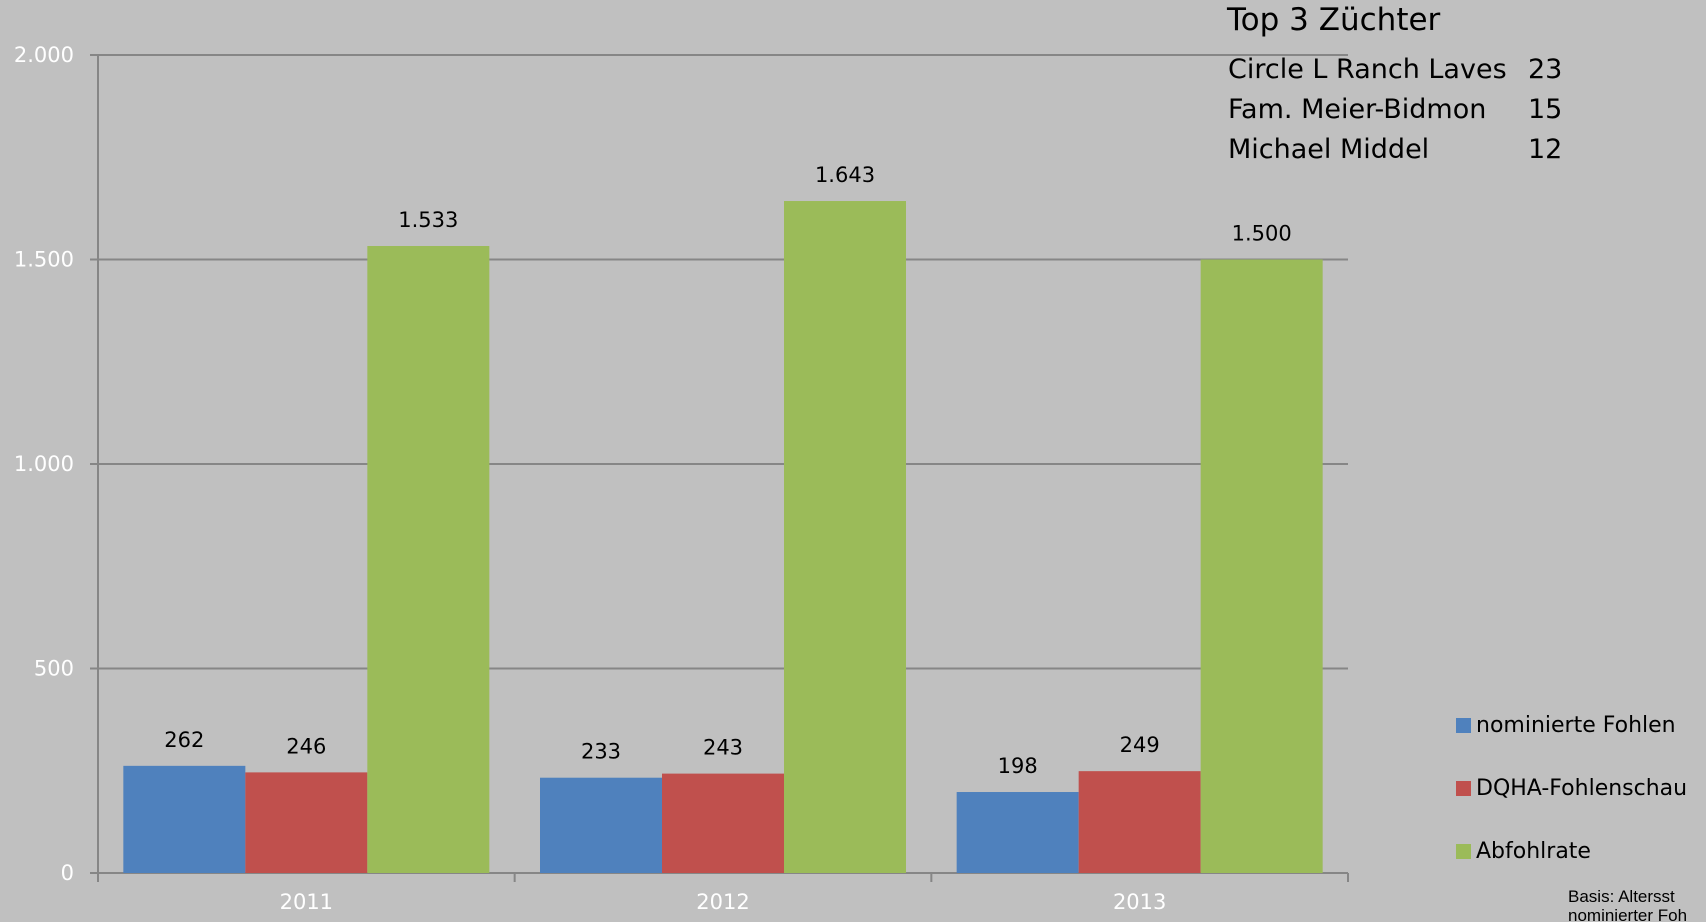 The image size is (1706, 922). Describe the element at coordinates (723, 748) in the screenshot. I see `data-label: 243` at that location.